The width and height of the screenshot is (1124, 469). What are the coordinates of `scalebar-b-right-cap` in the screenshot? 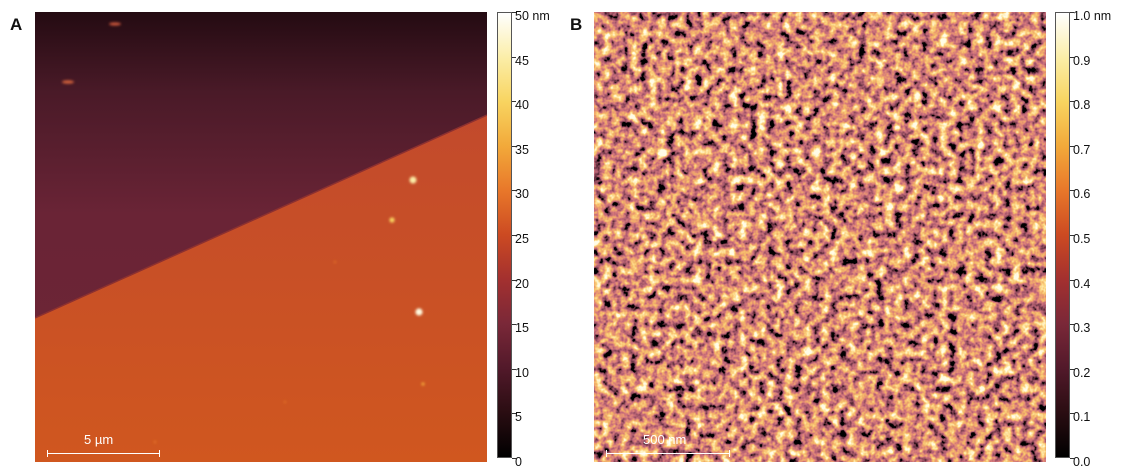 It's located at (729, 453).